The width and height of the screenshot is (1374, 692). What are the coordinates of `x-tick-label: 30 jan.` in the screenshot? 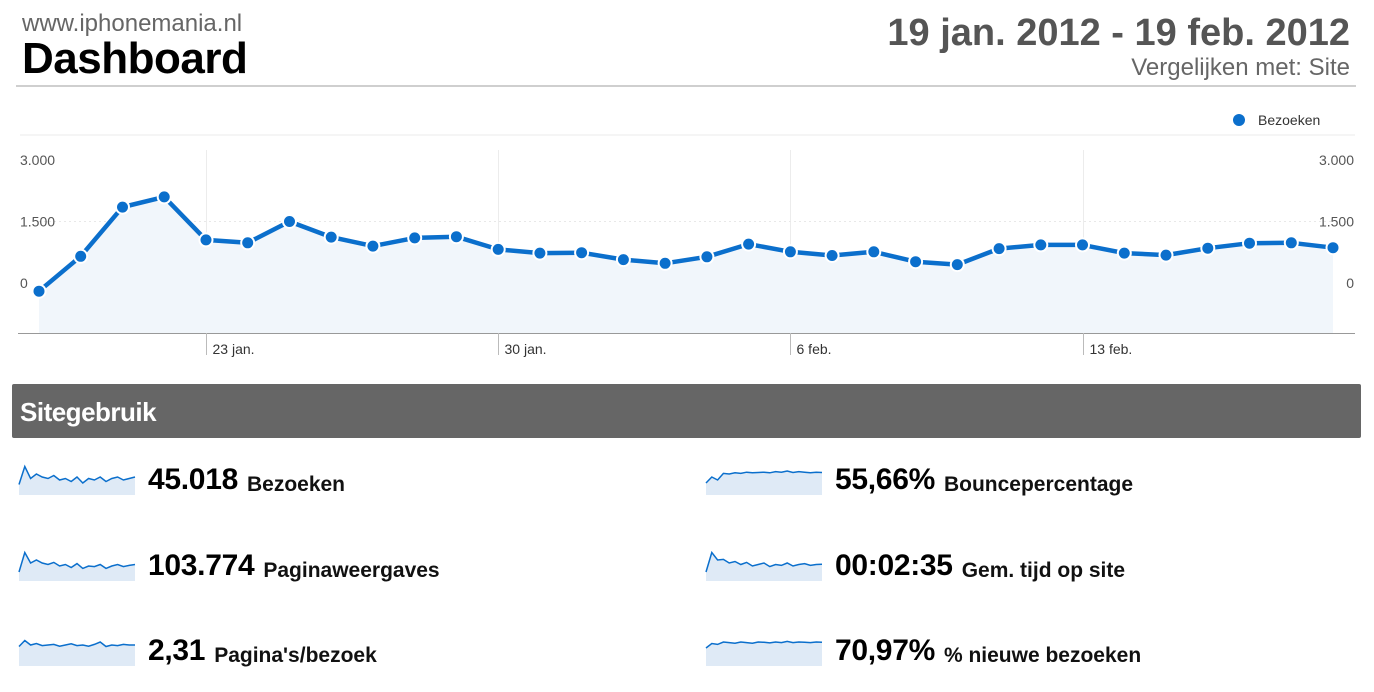 It's located at (526, 349).